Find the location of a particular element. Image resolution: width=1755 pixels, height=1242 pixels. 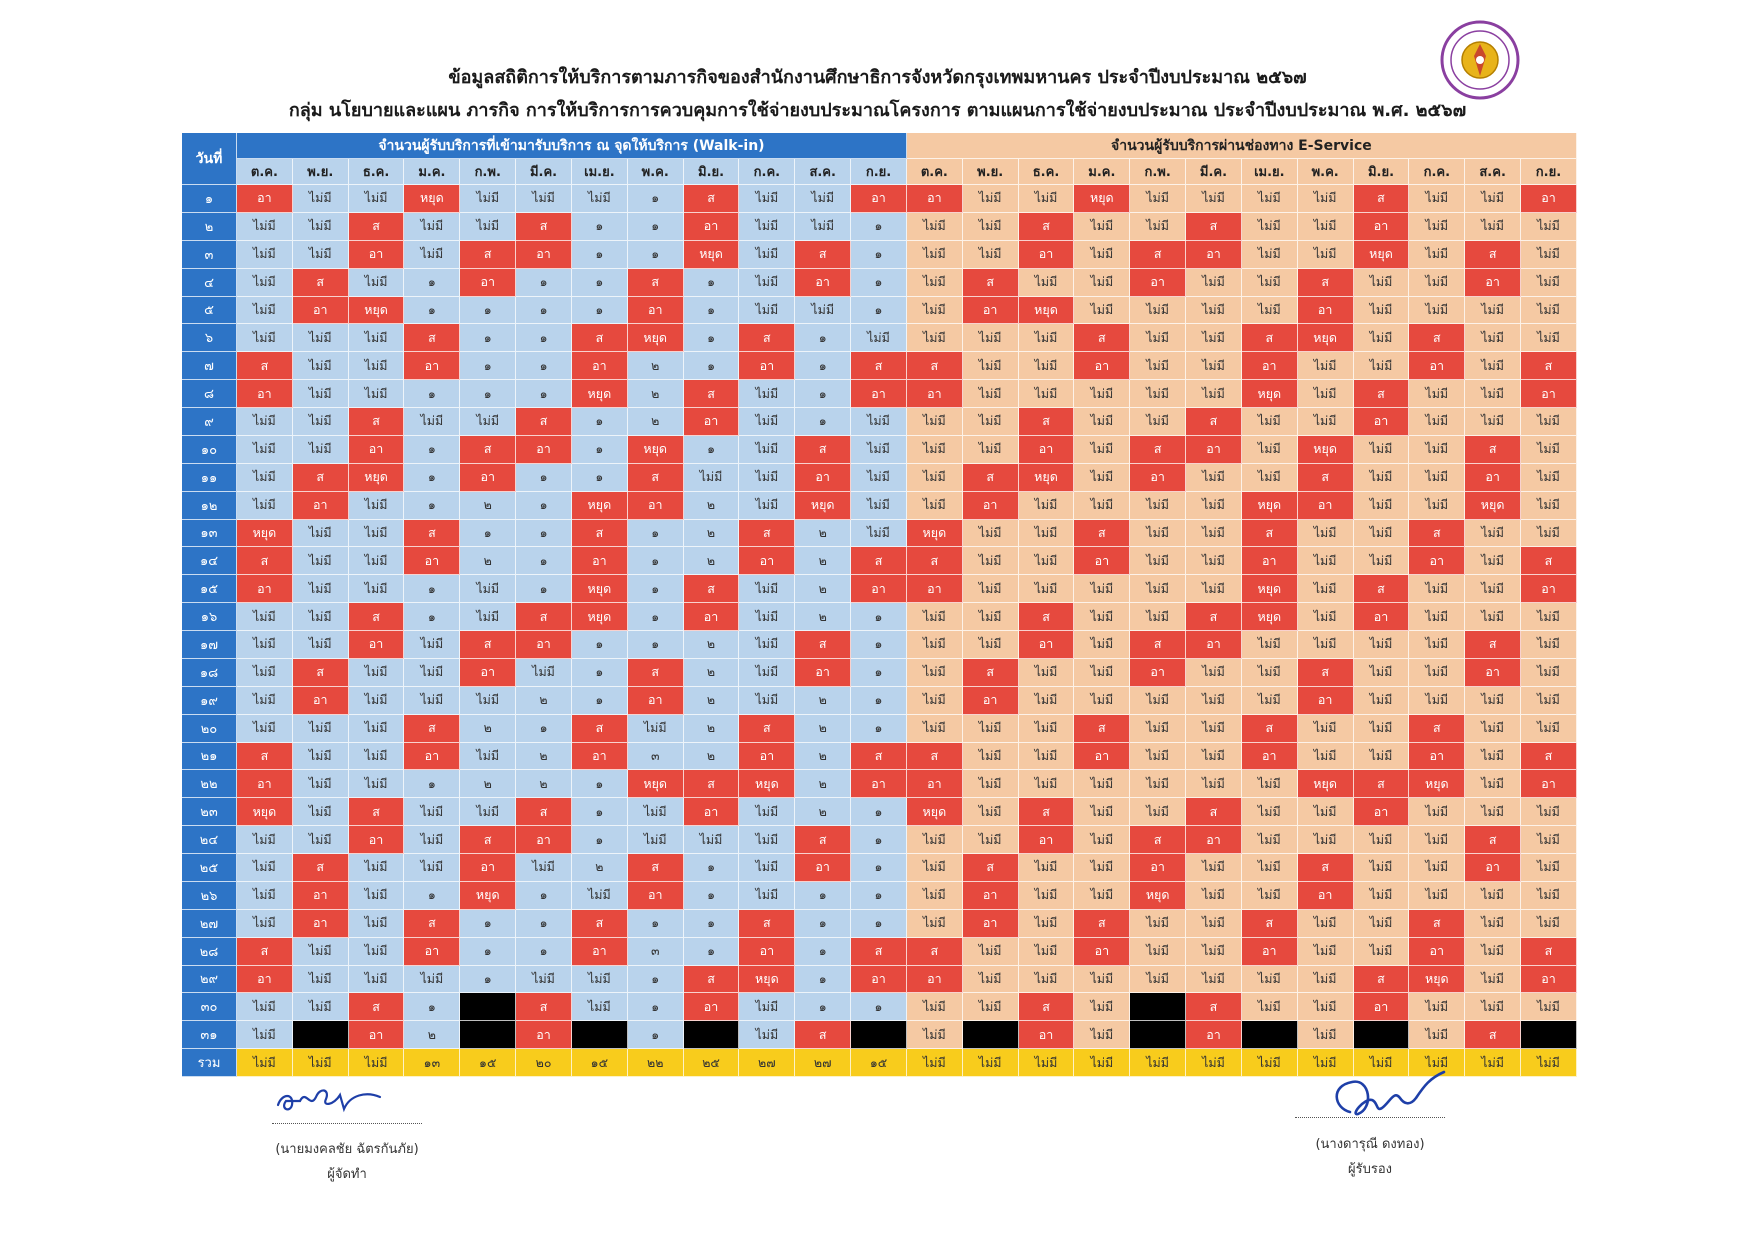

eservice-total-cell: ไม่มี is located at coordinates (935, 1063).